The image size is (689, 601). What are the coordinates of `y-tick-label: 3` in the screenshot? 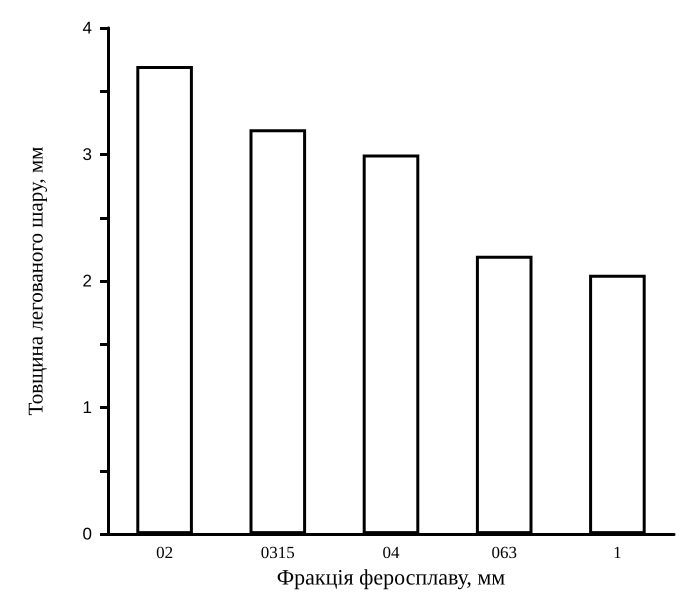 It's located at (87, 154).